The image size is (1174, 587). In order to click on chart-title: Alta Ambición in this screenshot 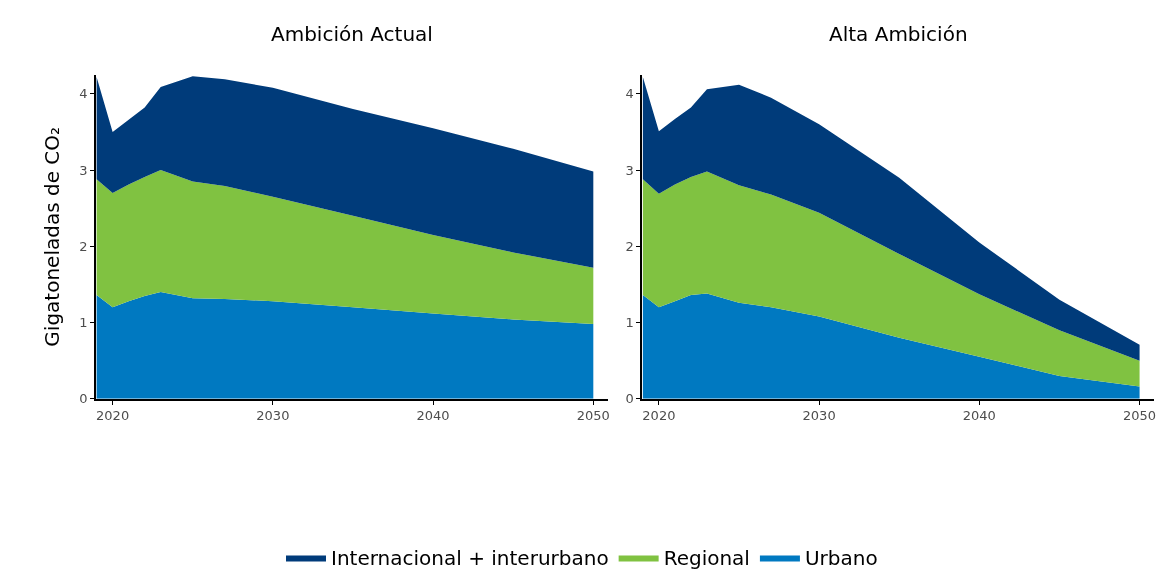, I will do `click(898, 34)`.